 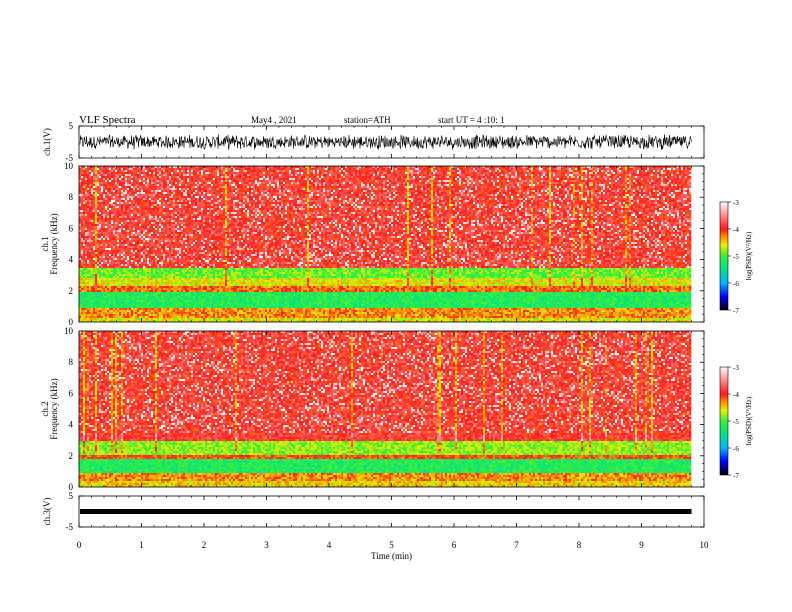 I want to click on x-axis-label: Time (min), so click(x=391, y=556).